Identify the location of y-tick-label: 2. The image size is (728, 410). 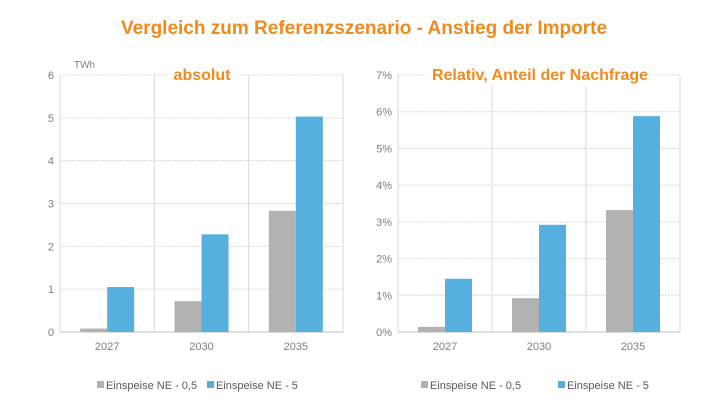
(51, 247).